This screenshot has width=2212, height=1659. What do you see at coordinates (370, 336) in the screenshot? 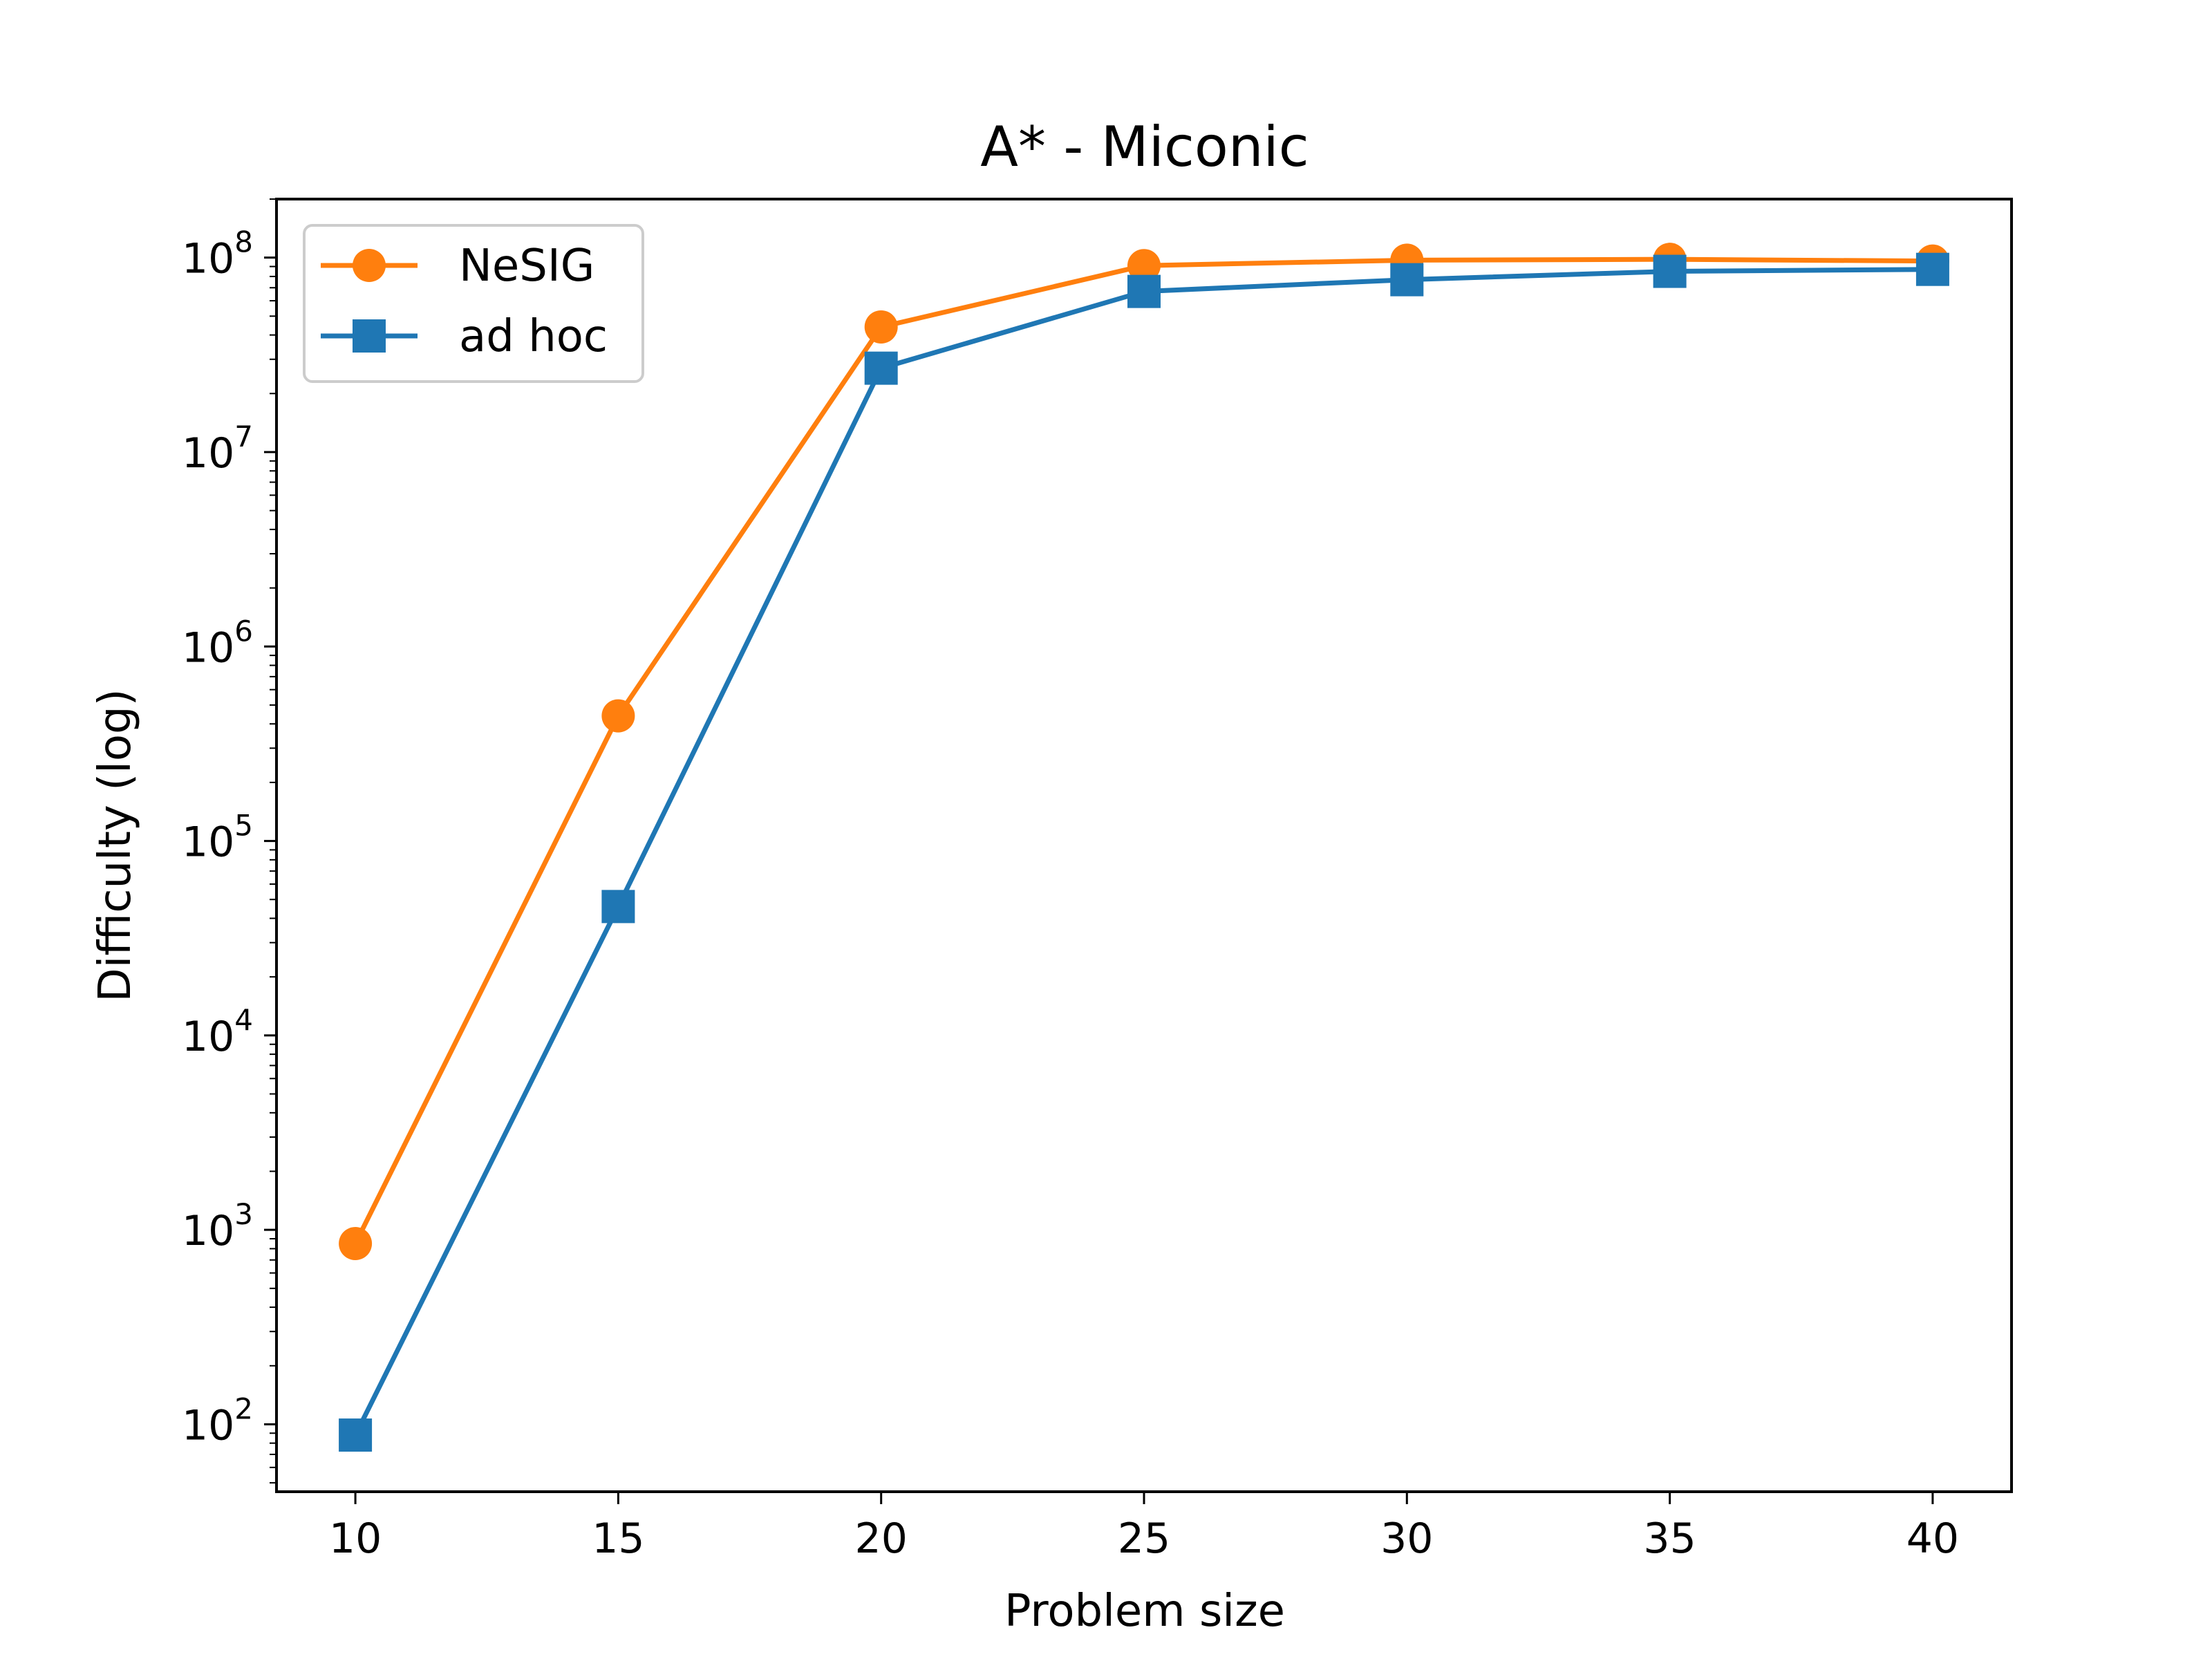
I see `legend-marker-ad-hoc` at bounding box center [370, 336].